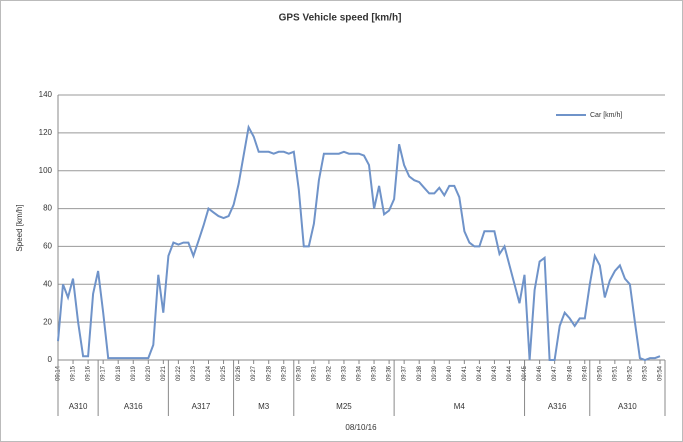 The width and height of the screenshot is (683, 442). I want to click on group-label: M4, so click(460, 406).